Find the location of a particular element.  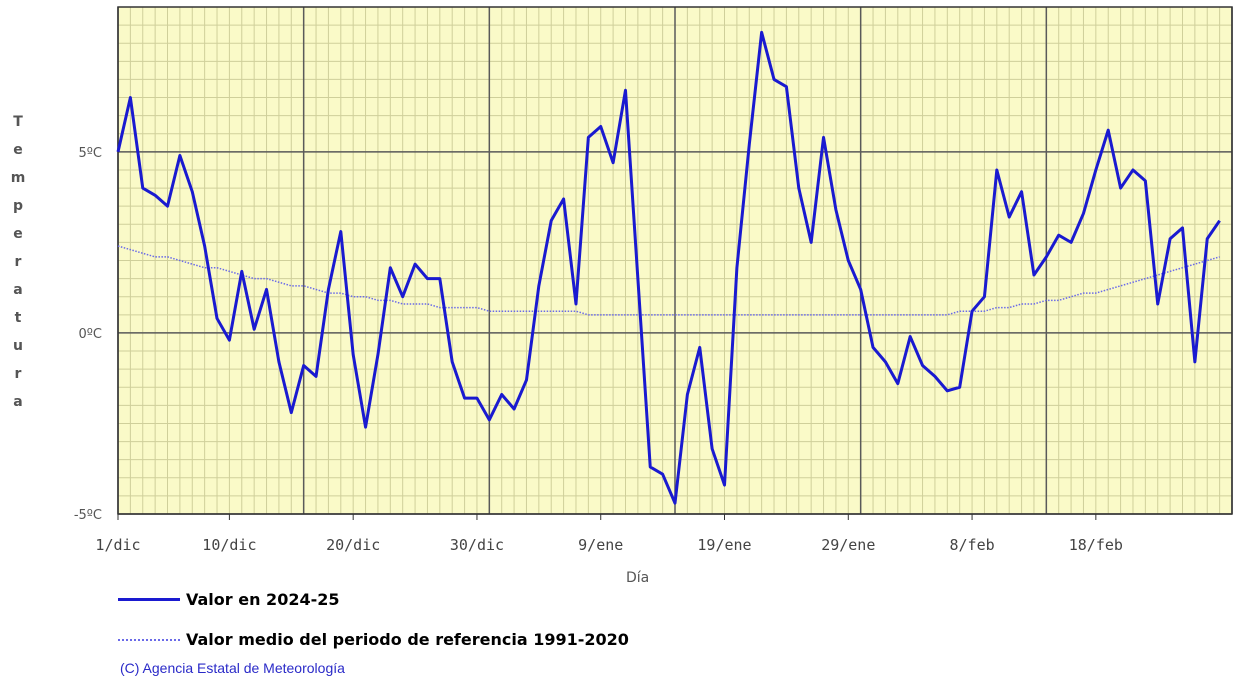

series-line-reference is located at coordinates (668, 280).